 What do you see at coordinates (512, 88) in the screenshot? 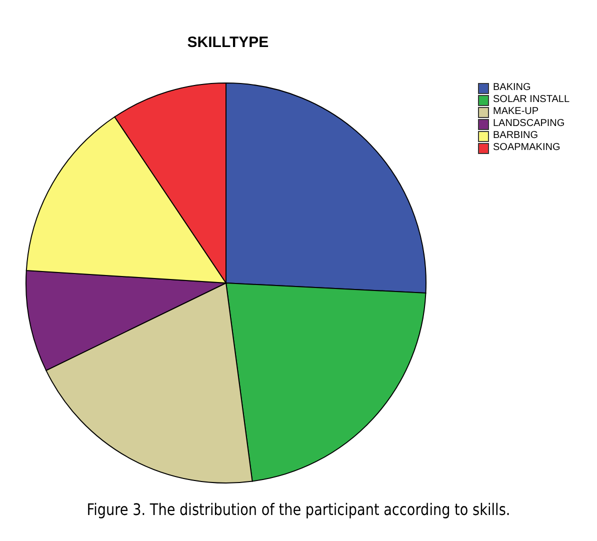
I see `legend-label: BAKING` at bounding box center [512, 88].